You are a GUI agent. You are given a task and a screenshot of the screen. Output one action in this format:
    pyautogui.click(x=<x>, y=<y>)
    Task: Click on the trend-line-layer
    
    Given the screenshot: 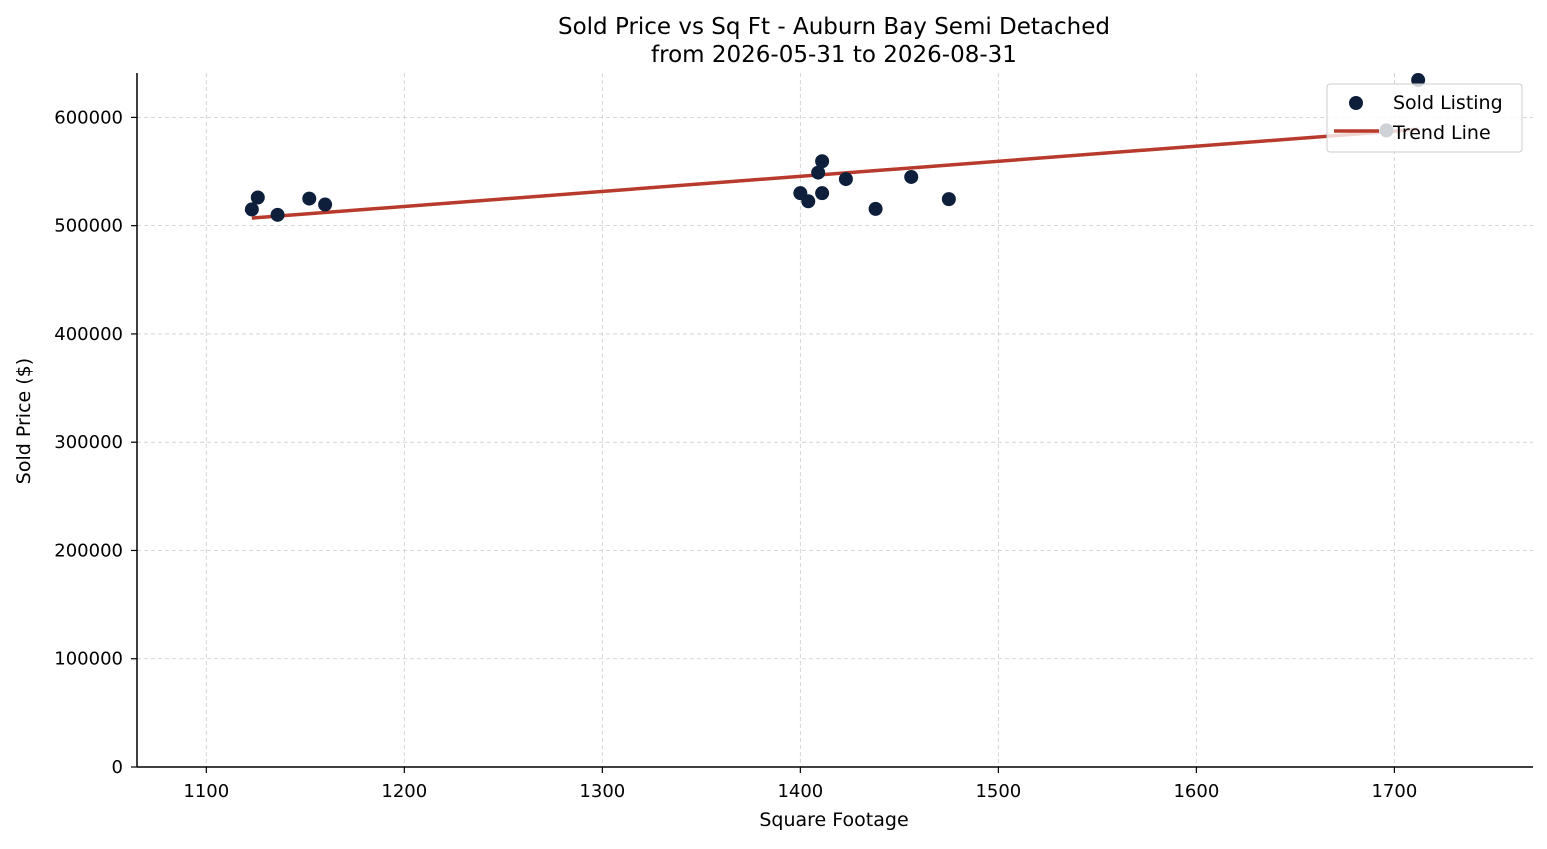 What is the action you would take?
    pyautogui.click(x=835, y=173)
    